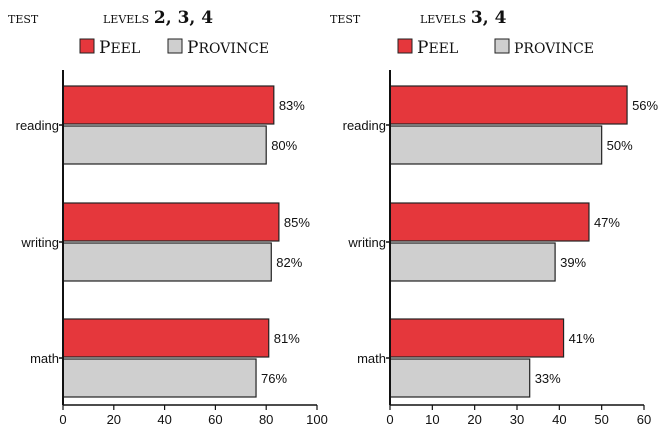  I want to click on value-label-writing-peel: 85%, so click(297, 222).